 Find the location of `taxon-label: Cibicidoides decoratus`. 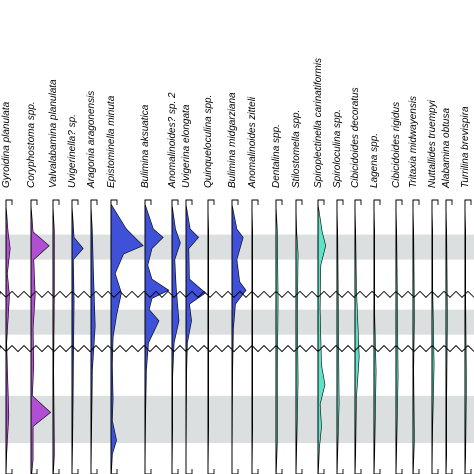

taxon-label: Cibicidoides decoratus is located at coordinates (355, 137).